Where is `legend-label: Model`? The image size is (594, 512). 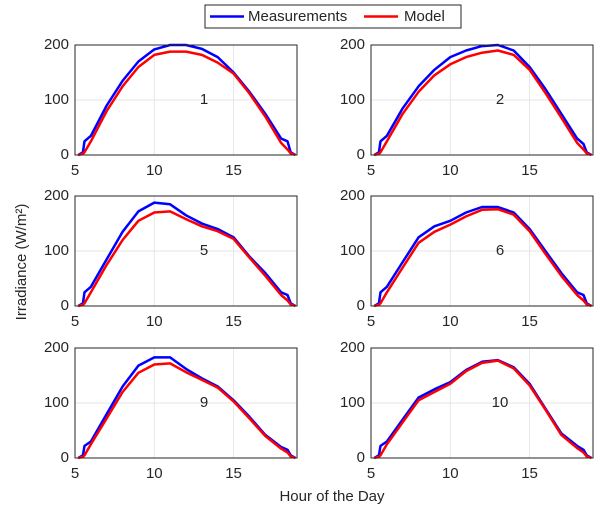 legend-label: Model is located at coordinates (424, 16).